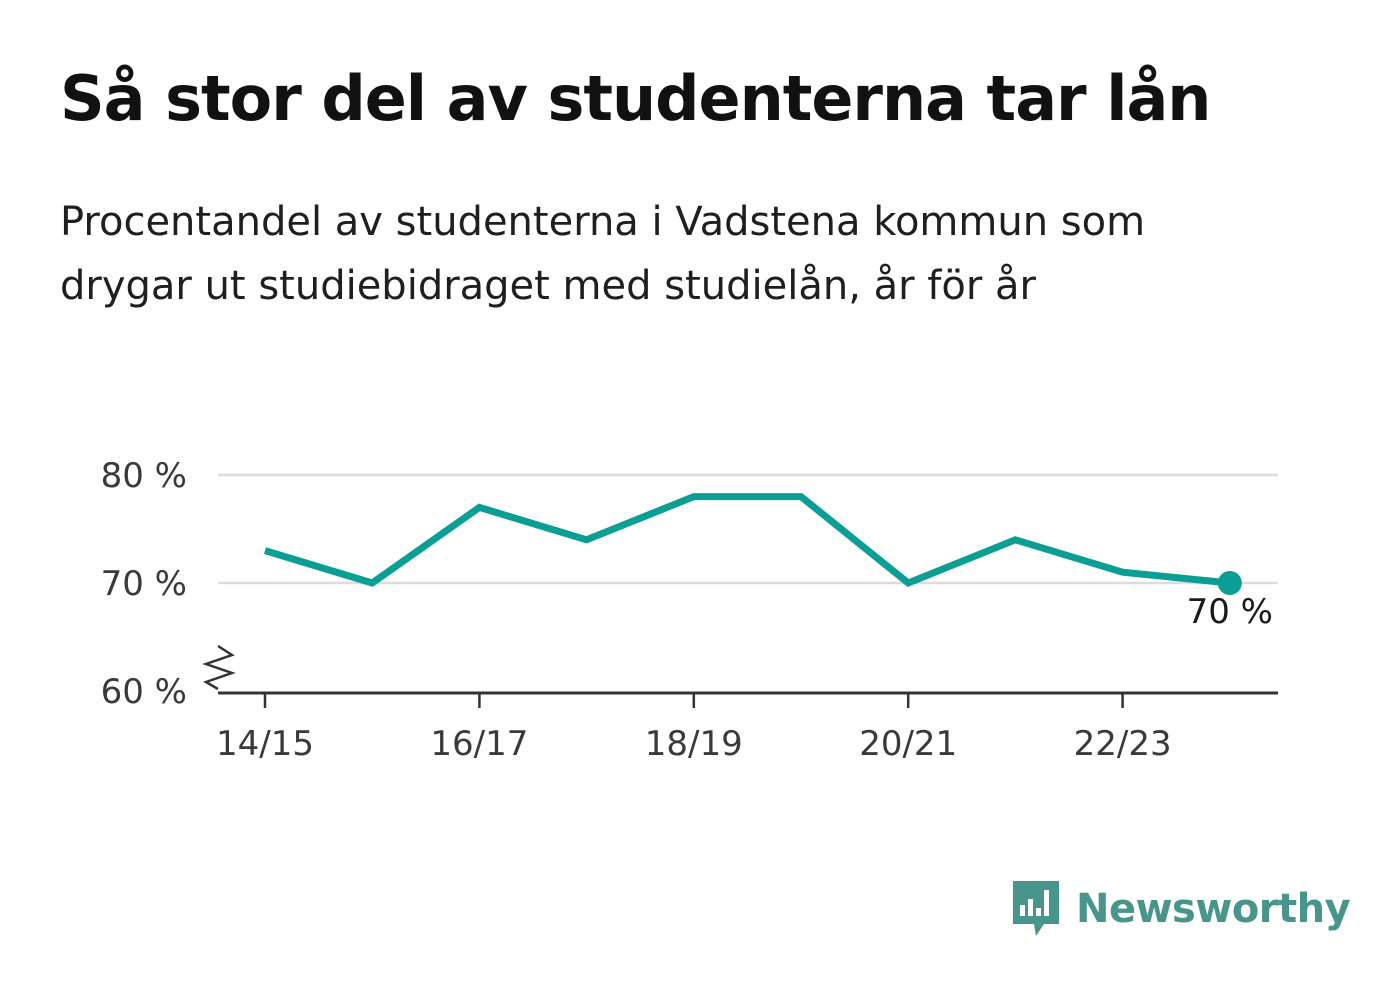 The image size is (1382, 999). I want to click on last-point-marker, so click(1229, 583).